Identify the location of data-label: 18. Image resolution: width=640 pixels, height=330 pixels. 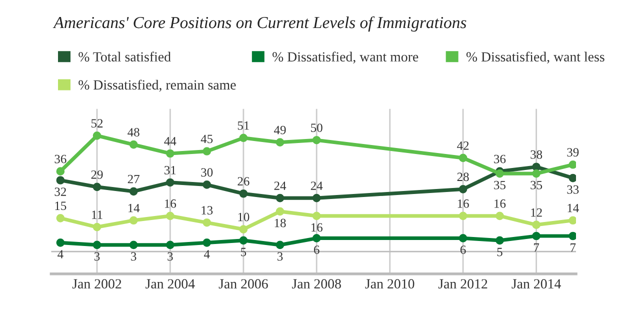
(280, 223).